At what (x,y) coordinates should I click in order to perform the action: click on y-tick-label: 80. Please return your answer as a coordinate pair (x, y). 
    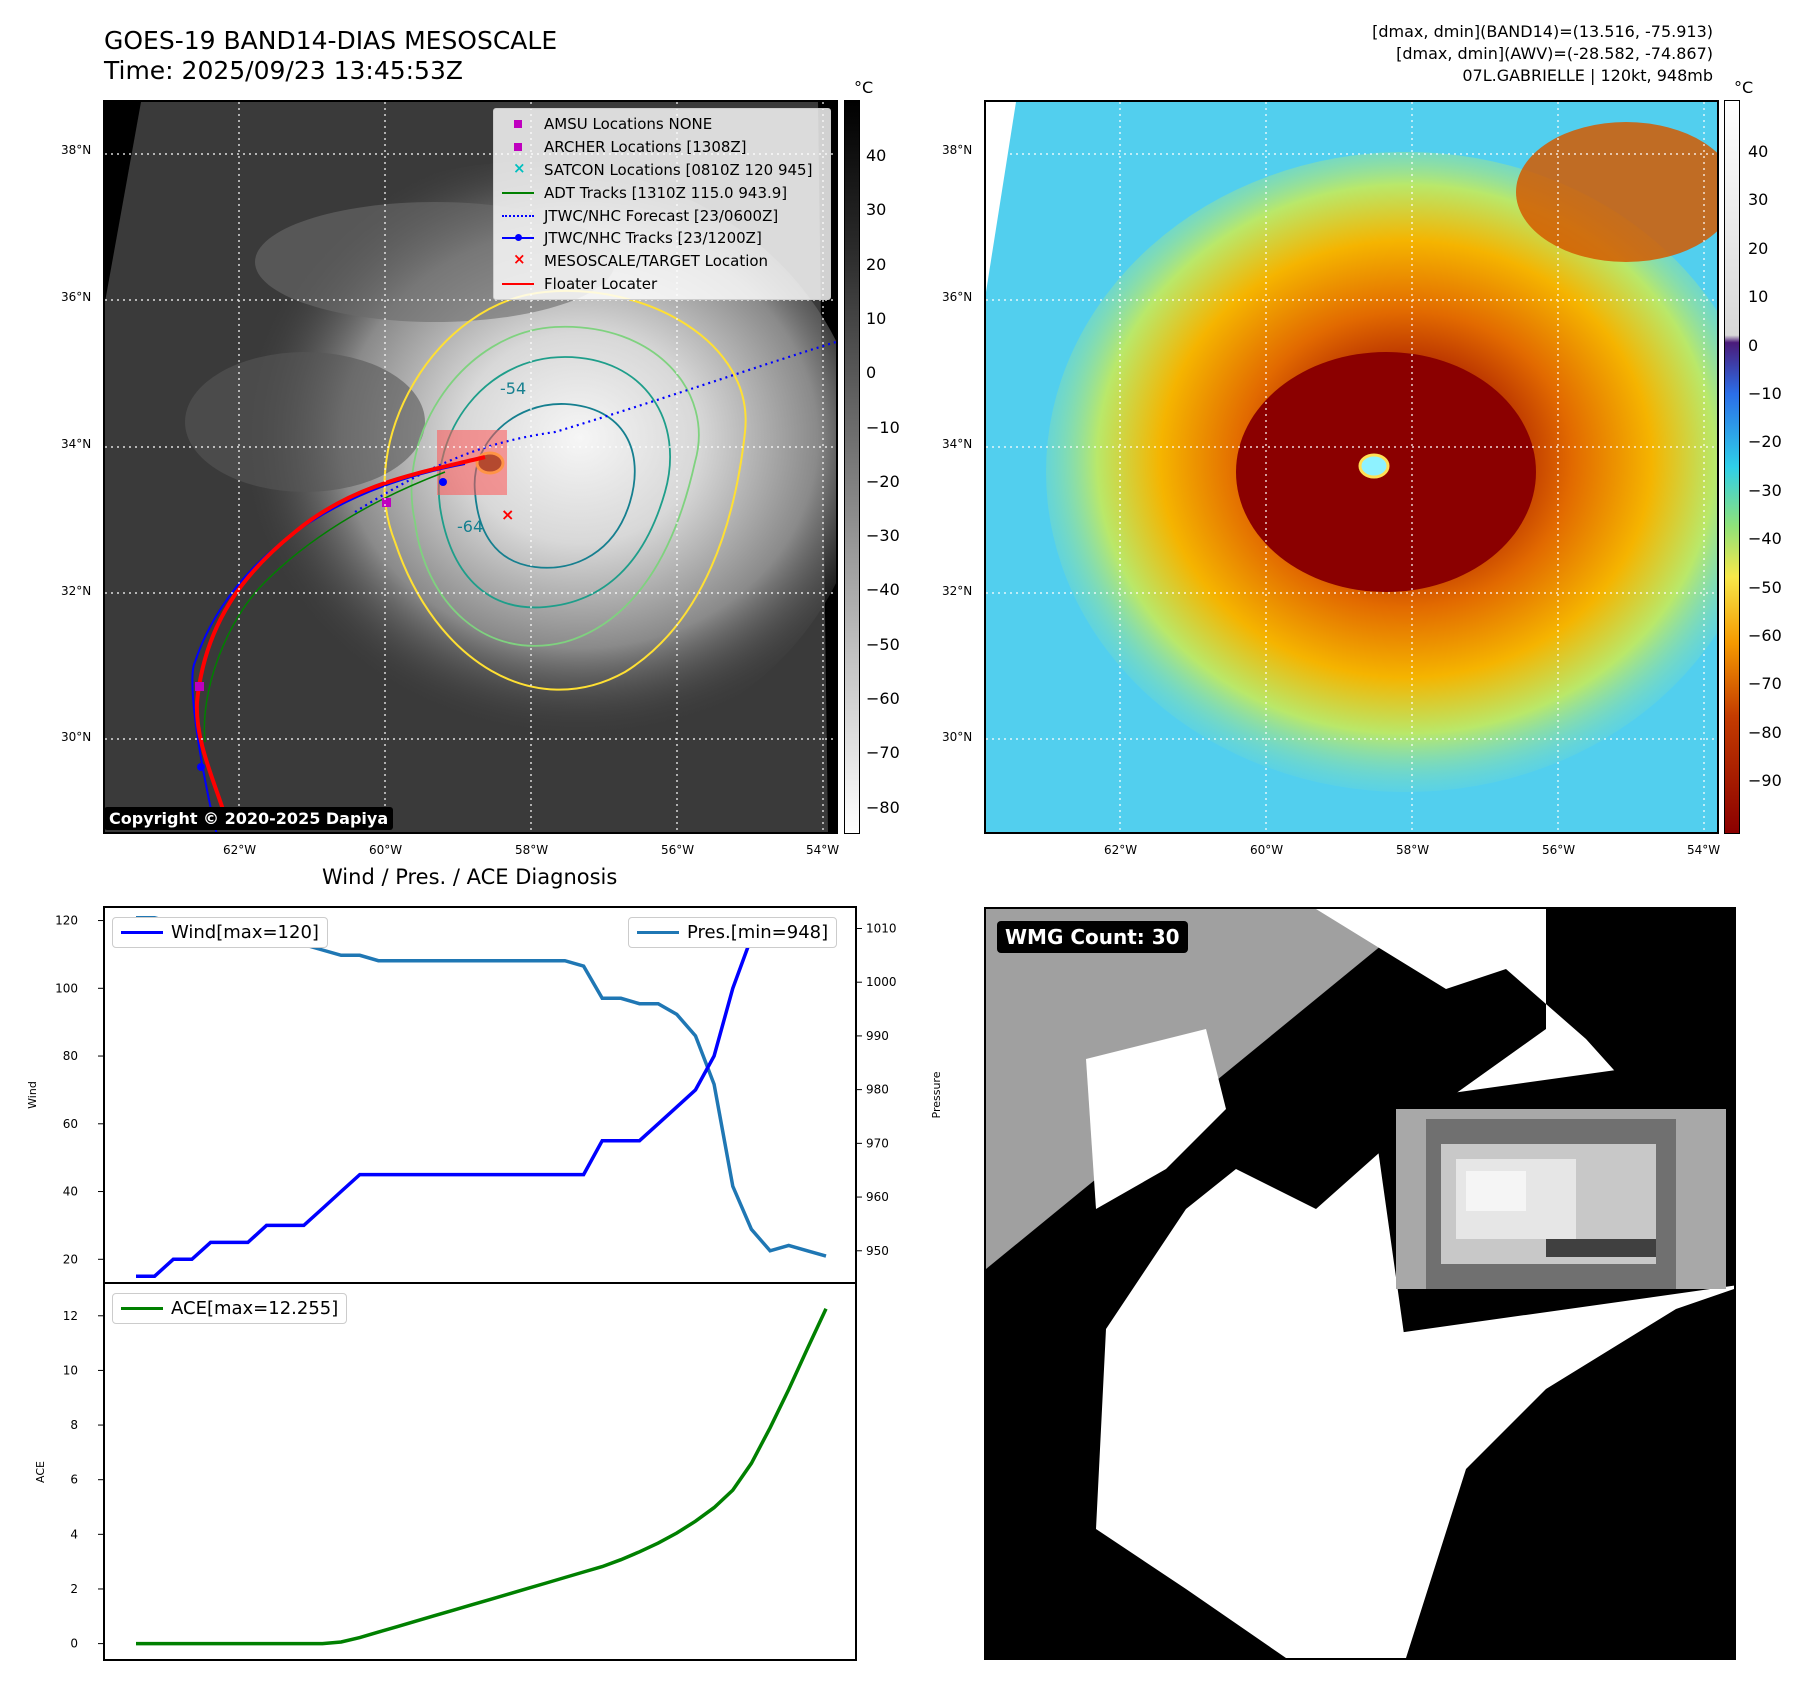
    Looking at the image, I should click on (70, 1056).